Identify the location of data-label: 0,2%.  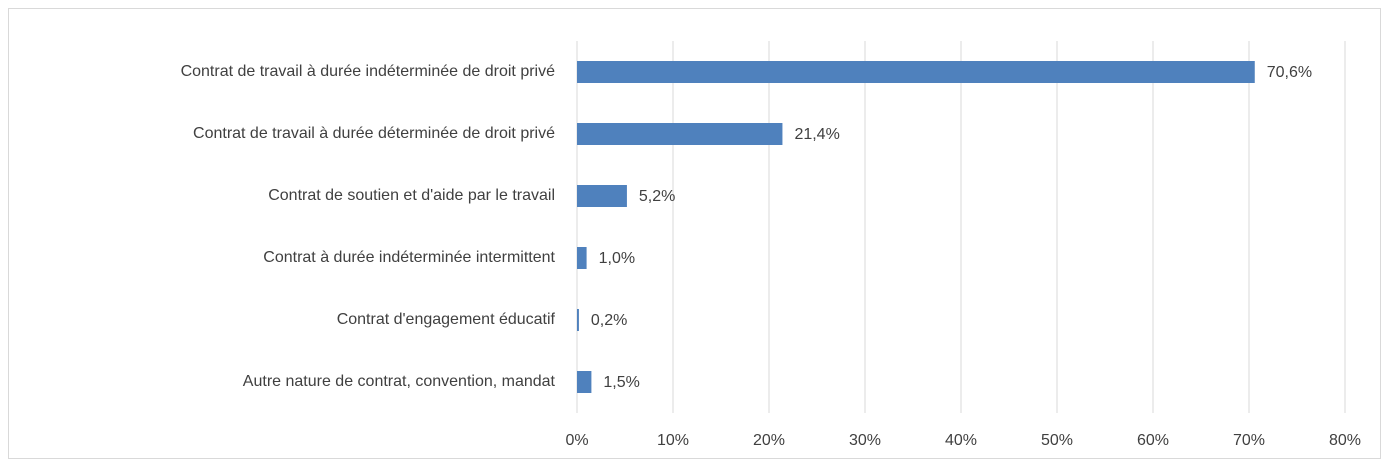
(609, 320).